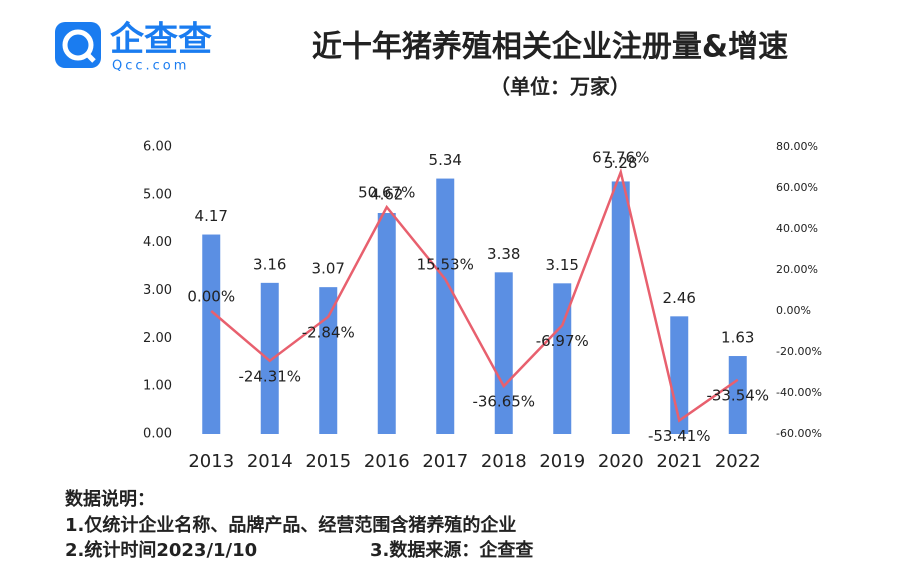  Describe the element at coordinates (797, 187) in the screenshot. I see `y2-tick-label: 60.00%` at that location.